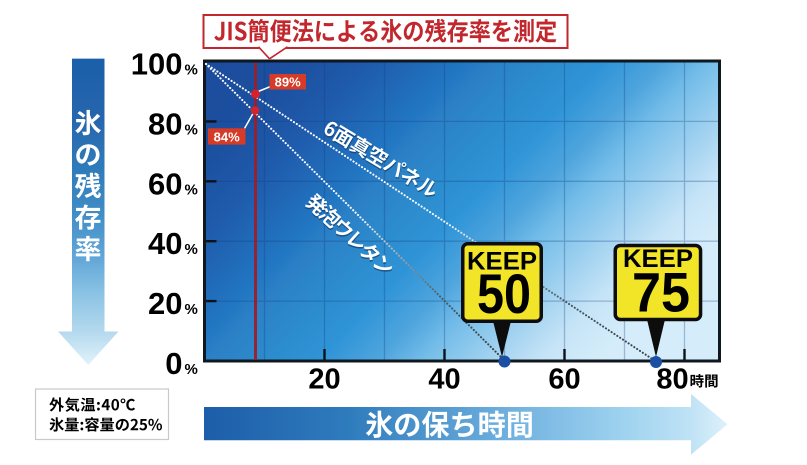  What do you see at coordinates (504, 293) in the screenshot?
I see `svg-text: 50` at bounding box center [504, 293].